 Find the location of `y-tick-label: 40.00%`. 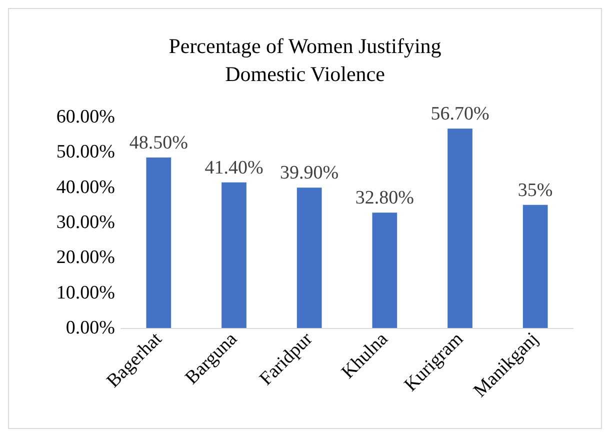

y-tick-label: 40.00% is located at coordinates (86, 187).